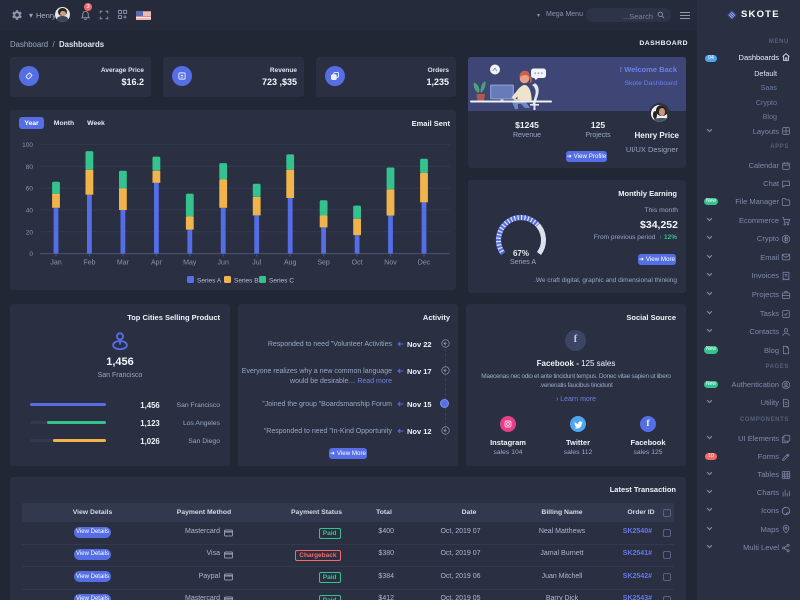 The width and height of the screenshot is (800, 600). Describe the element at coordinates (281, 281) in the screenshot. I see `svg-text: Series C` at that location.